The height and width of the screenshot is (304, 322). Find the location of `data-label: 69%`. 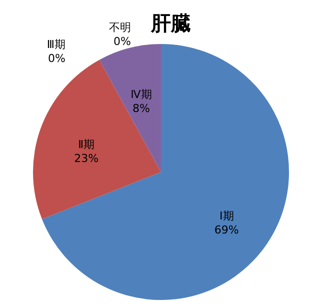

data-label: 69% is located at coordinates (226, 230).